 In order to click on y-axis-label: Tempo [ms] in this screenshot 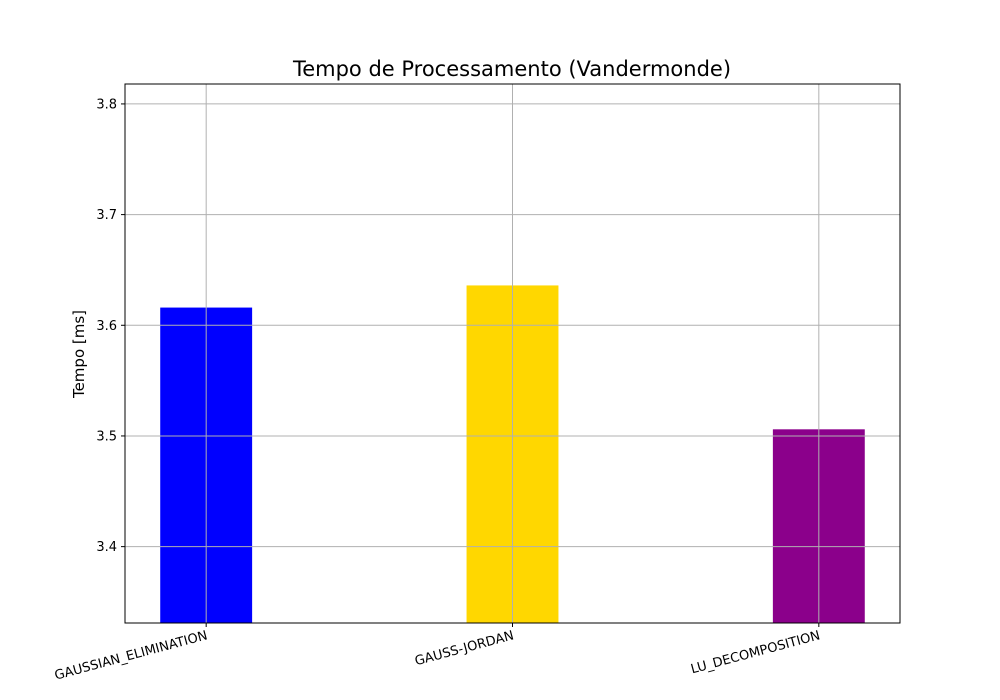, I will do `click(79, 354)`.